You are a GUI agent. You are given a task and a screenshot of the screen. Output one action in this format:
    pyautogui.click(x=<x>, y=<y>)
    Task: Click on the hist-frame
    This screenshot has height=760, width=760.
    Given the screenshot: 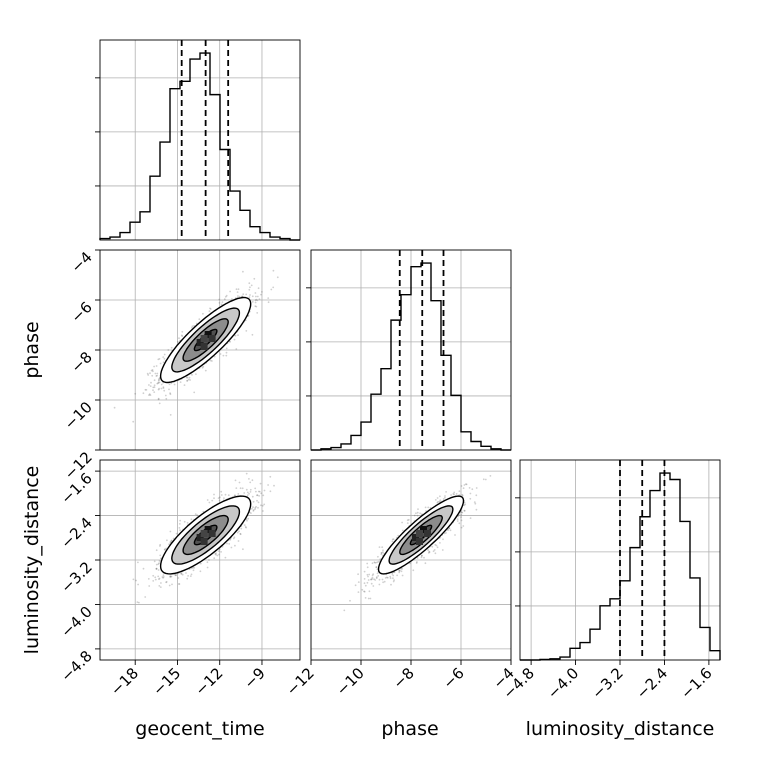 What is the action you would take?
    pyautogui.click(x=411, y=350)
    